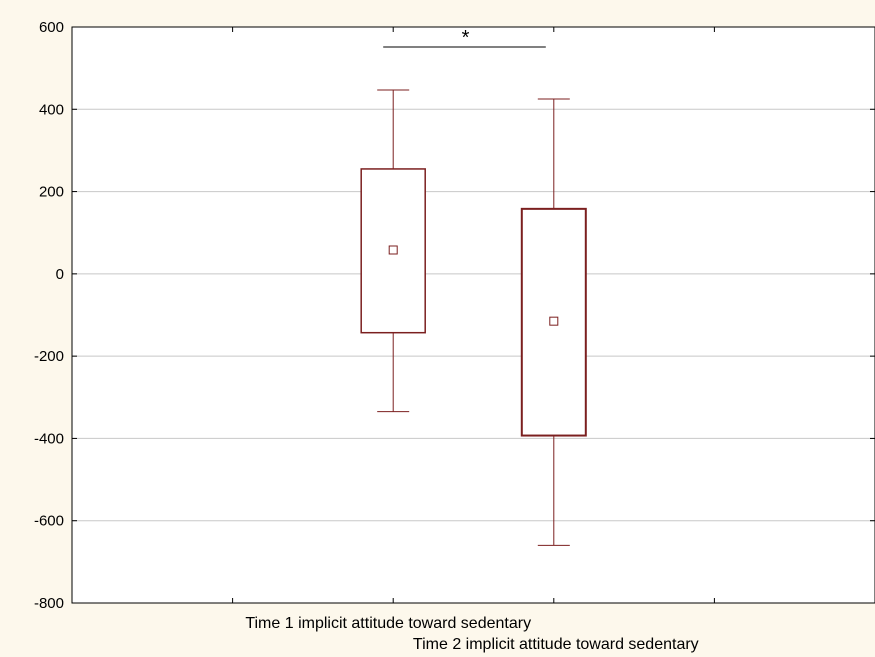 The image size is (875, 657). I want to click on y-tick-label: 200, so click(51, 192).